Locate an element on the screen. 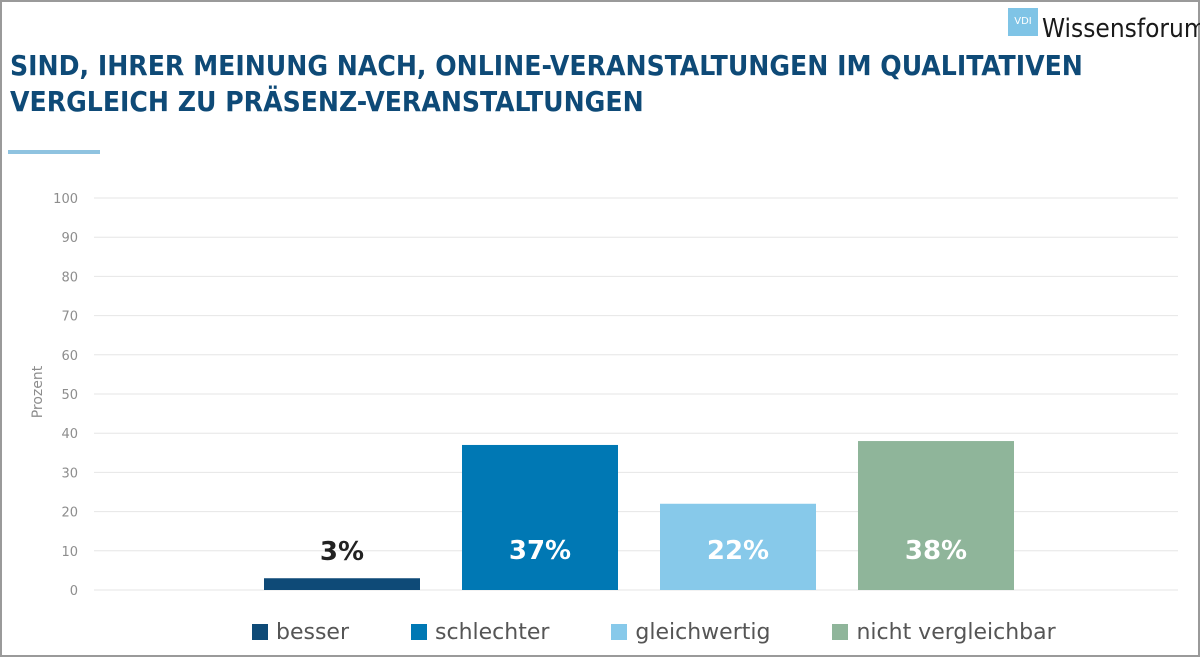 This screenshot has width=1200, height=657. legend-item-2: gleichwertig is located at coordinates (690, 632).